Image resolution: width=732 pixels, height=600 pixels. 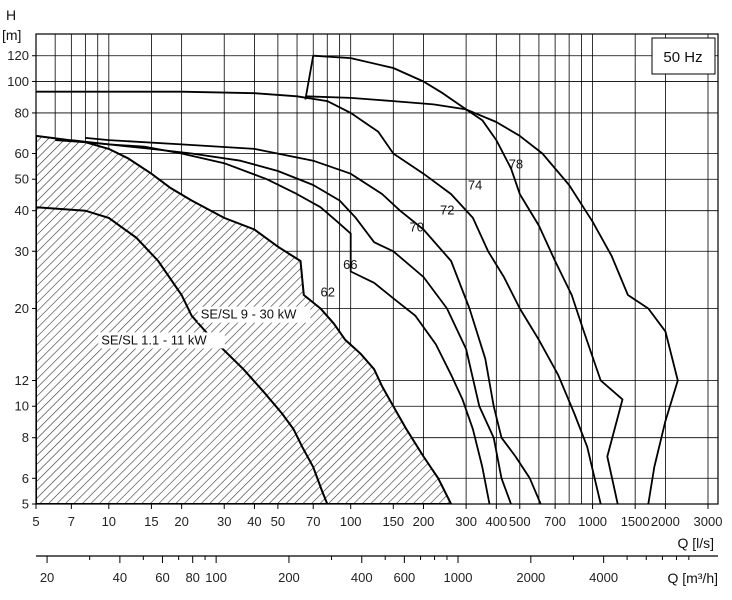 What do you see at coordinates (249, 314) in the screenshot?
I see `region-label-1: SE/SL 9 - 30 kW` at bounding box center [249, 314].